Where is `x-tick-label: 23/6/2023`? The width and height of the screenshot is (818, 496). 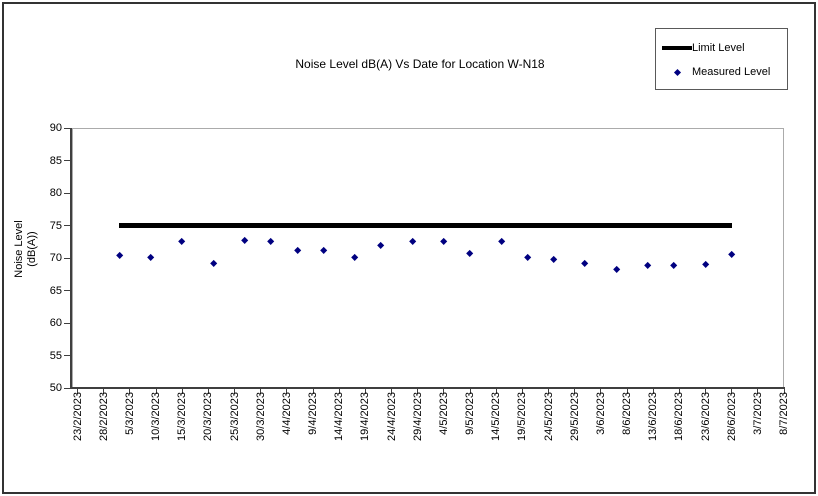
x-tick-label: 23/6/2023 is located at coordinates (705, 416).